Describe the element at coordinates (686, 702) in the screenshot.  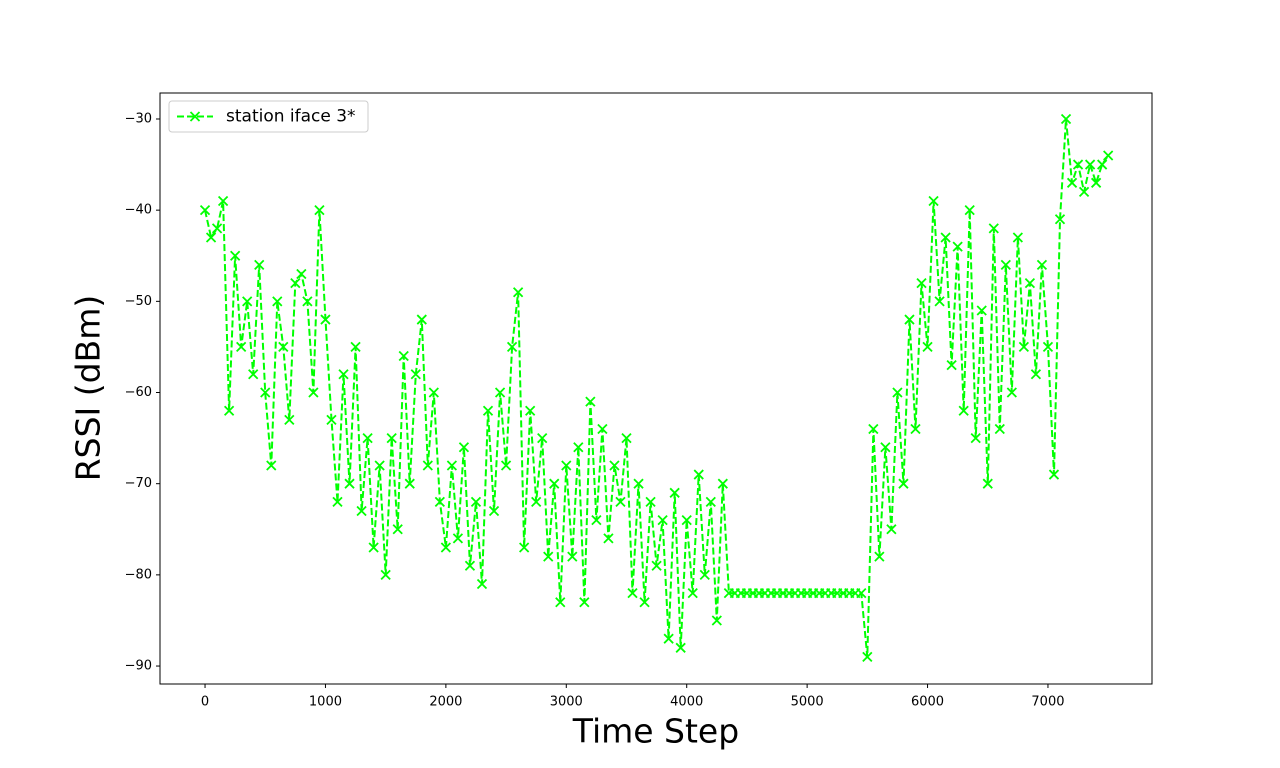
I see `x-tick-label: 4000` at that location.